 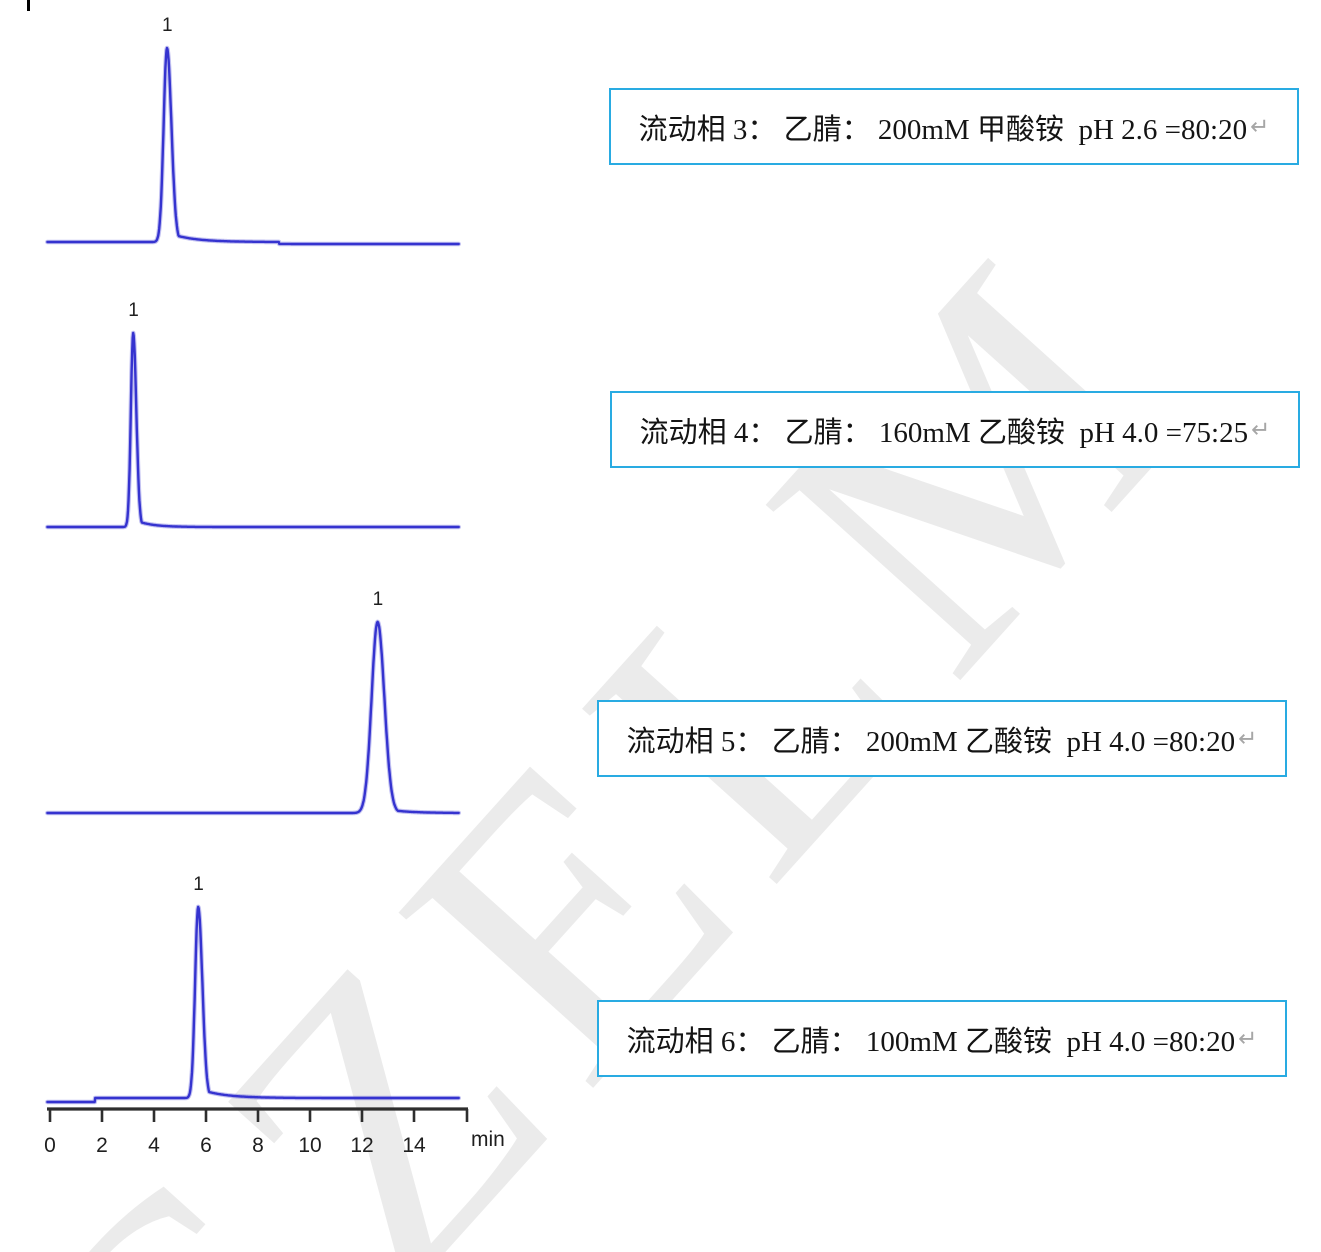 What do you see at coordinates (414, 1145) in the screenshot?
I see `svg-text: 14` at bounding box center [414, 1145].